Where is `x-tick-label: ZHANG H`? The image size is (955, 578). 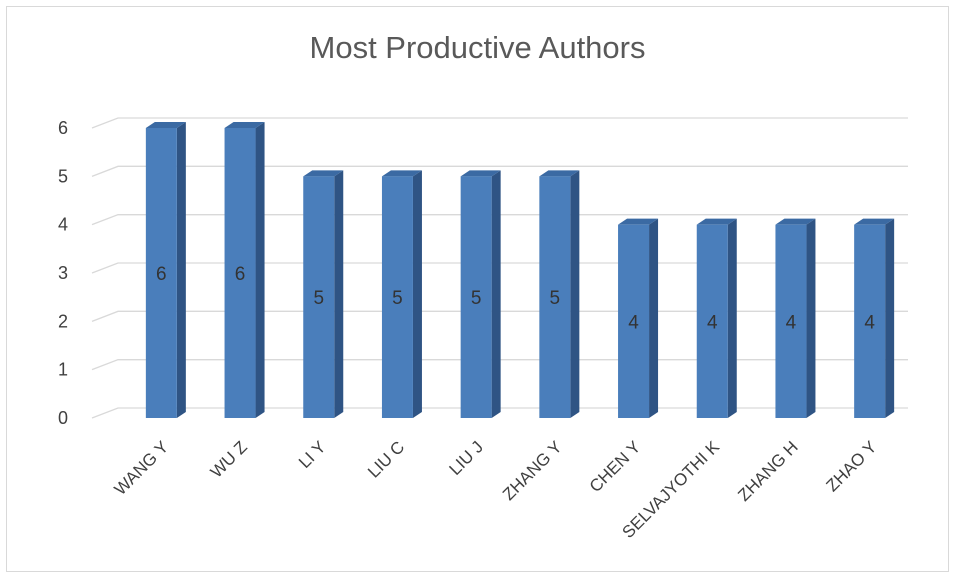 x-tick-label: ZHANG H is located at coordinates (768, 471).